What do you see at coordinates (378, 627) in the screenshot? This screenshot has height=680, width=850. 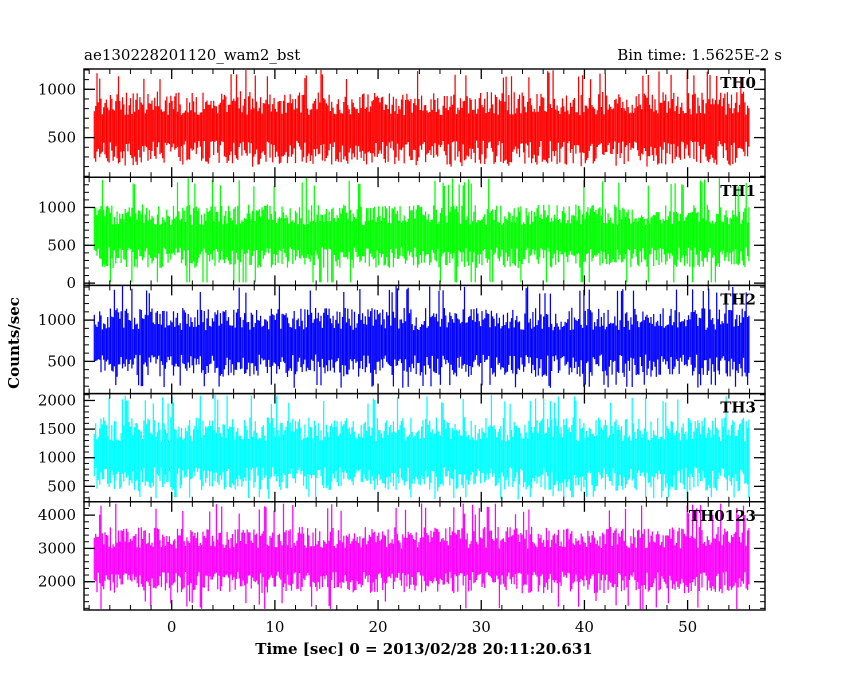 I see `x-tick-label: 20` at bounding box center [378, 627].